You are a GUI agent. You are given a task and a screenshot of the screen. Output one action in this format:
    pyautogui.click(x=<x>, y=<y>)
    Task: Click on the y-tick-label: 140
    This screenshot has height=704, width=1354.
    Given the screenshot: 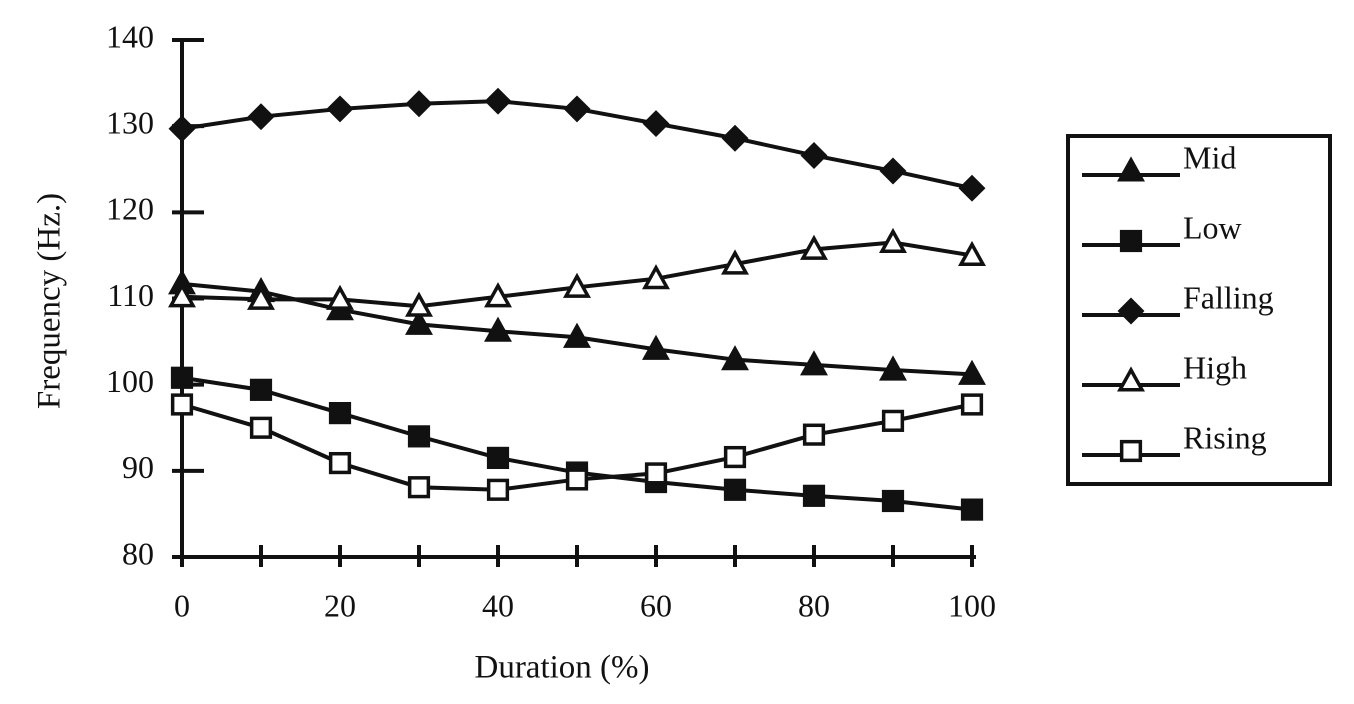 What is the action you would take?
    pyautogui.click(x=130, y=36)
    